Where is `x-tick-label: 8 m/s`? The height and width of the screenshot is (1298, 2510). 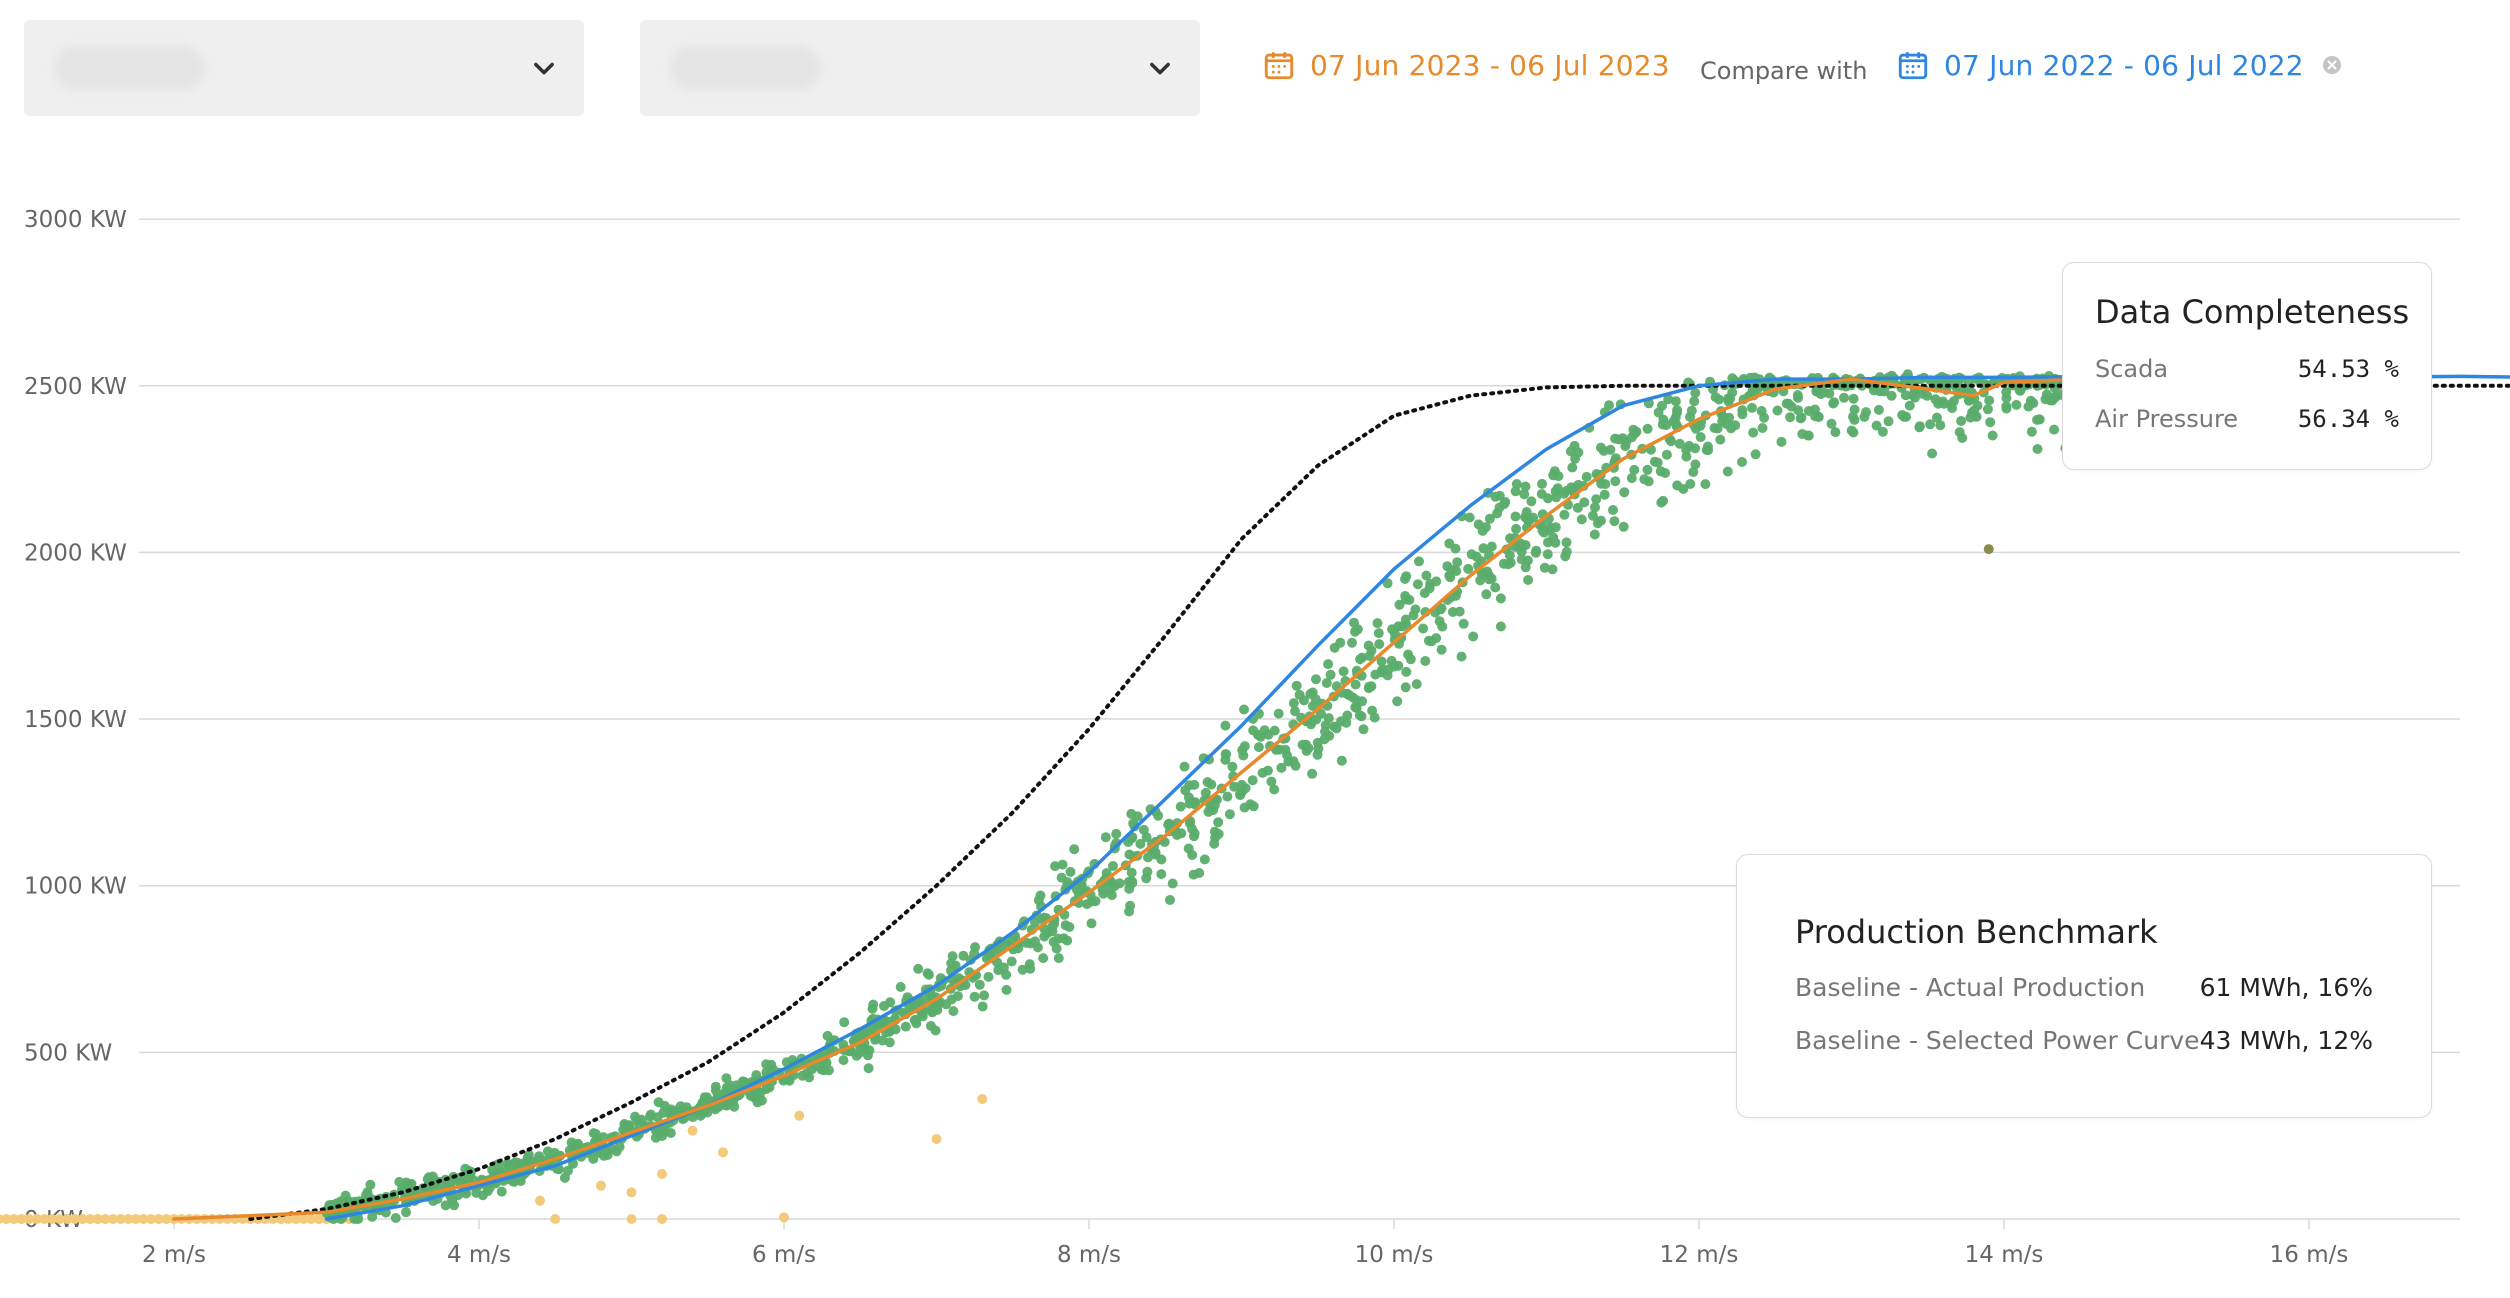 x-tick-label: 8 m/s is located at coordinates (1089, 1255).